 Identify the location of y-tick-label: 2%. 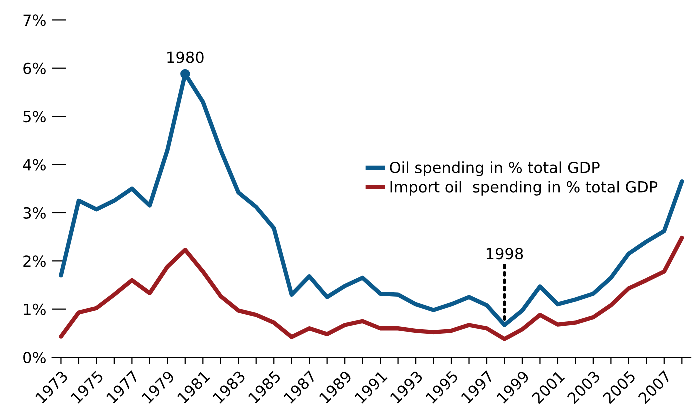
(35, 262).